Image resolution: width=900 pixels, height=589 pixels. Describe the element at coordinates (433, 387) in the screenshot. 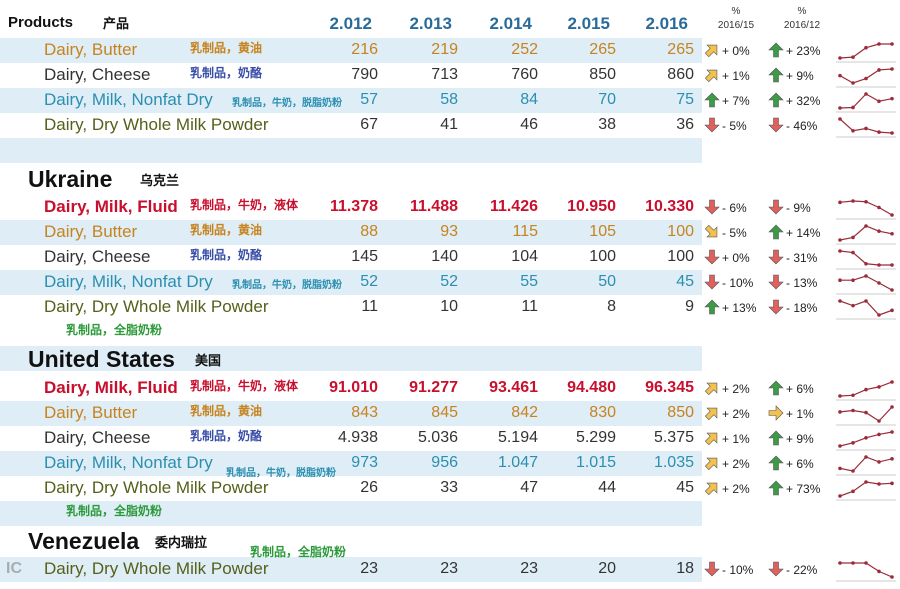

I see `value-cell: 91.277` at that location.